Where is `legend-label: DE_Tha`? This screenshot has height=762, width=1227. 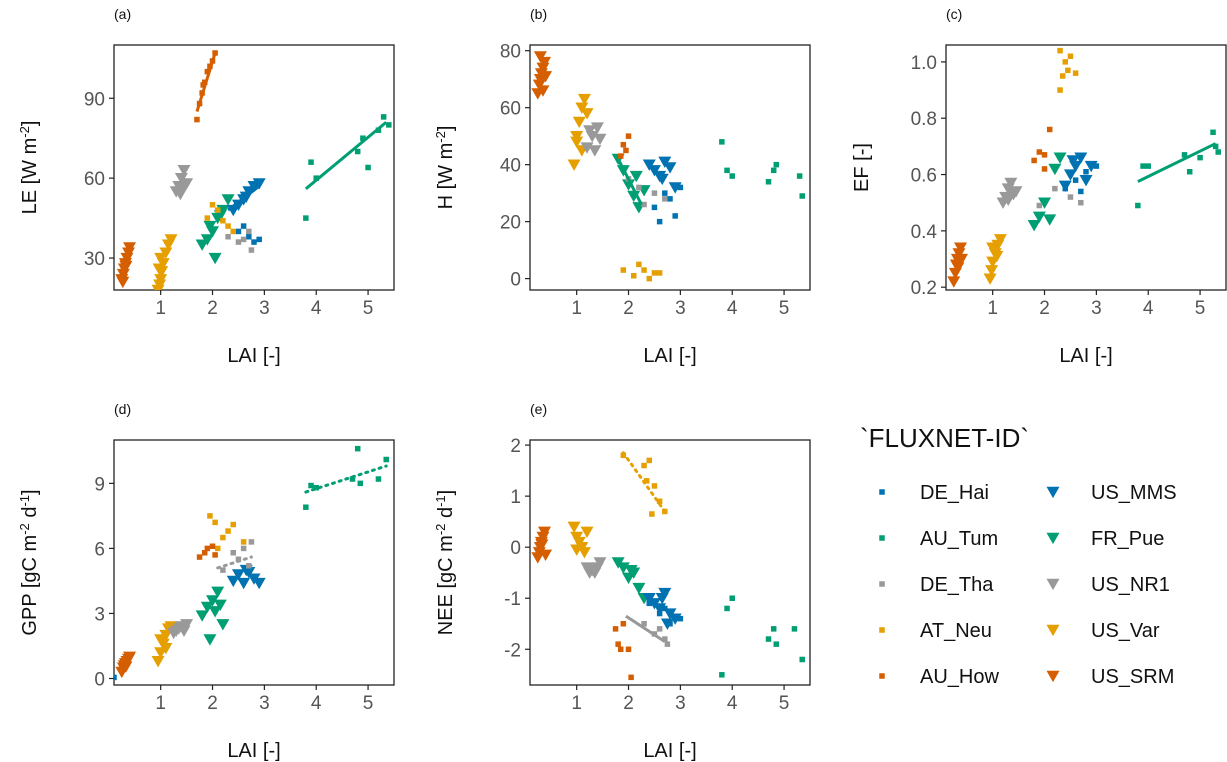 legend-label: DE_Tha is located at coordinates (957, 585).